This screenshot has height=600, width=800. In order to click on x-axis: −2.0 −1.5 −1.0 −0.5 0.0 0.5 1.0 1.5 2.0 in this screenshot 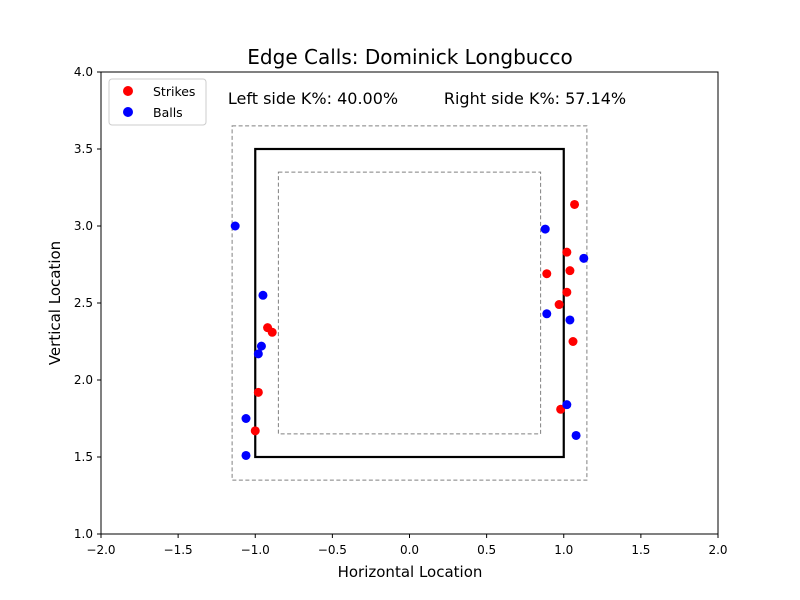, I will do `click(407, 545)`.